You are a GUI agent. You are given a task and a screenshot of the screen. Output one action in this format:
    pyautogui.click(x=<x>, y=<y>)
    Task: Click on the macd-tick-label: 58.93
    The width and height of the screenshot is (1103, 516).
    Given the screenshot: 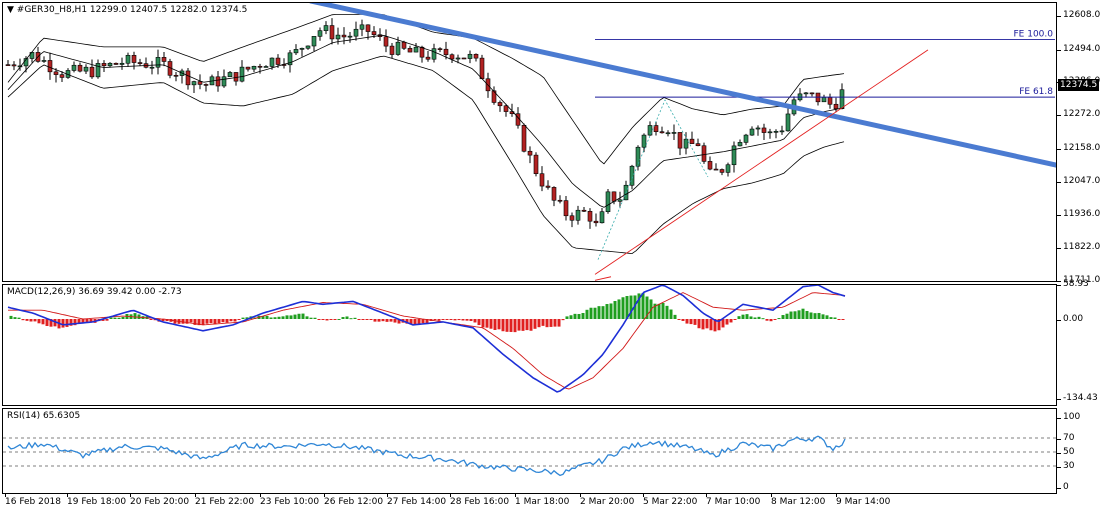 What is the action you would take?
    pyautogui.click(x=1076, y=284)
    